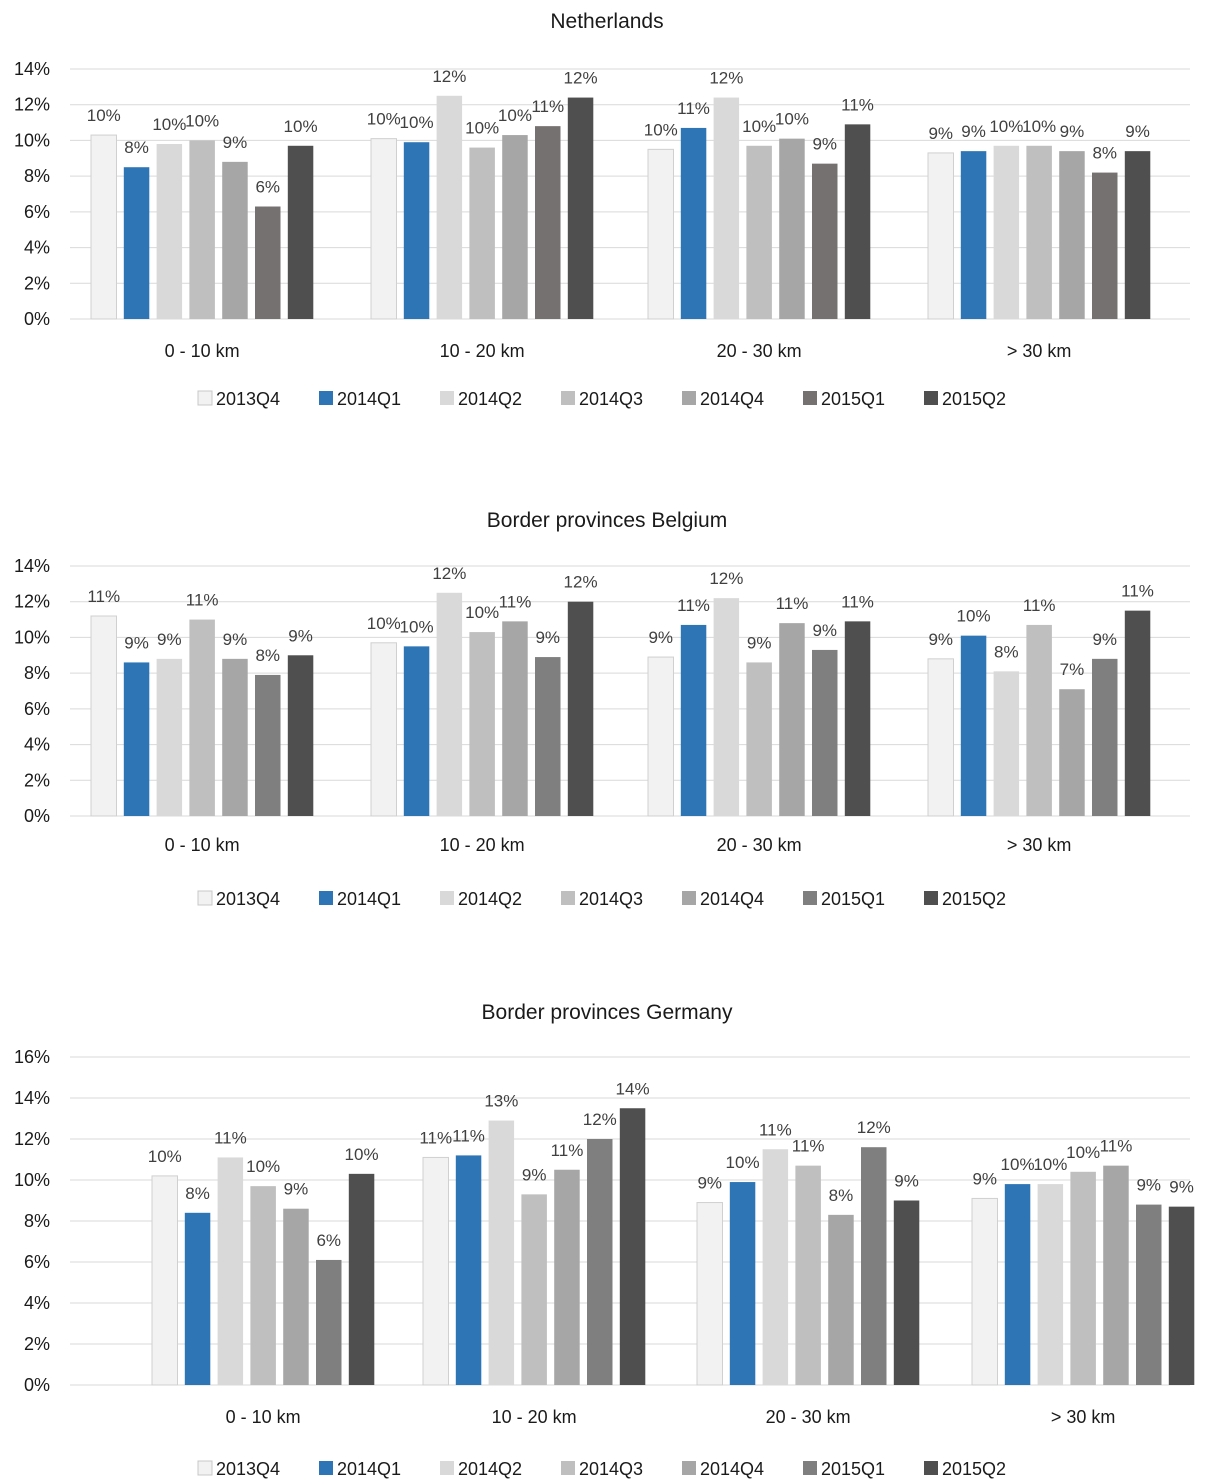 The width and height of the screenshot is (1215, 1481). What do you see at coordinates (137, 243) in the screenshot?
I see `bar-2014q1-0-10-km` at bounding box center [137, 243].